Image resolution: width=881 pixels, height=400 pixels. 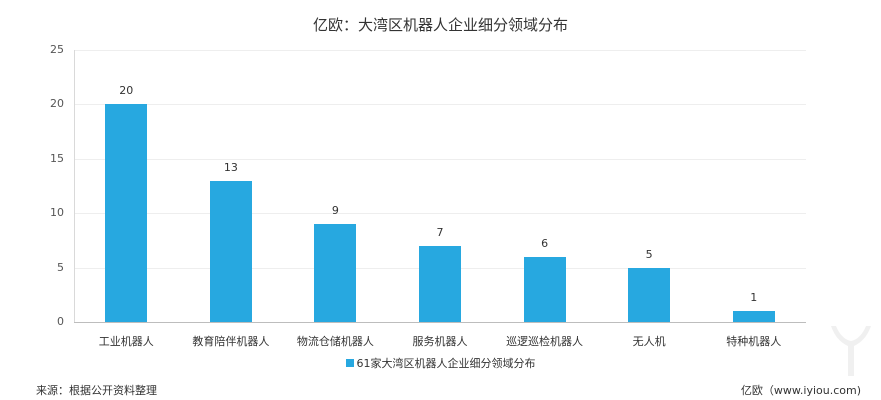 What do you see at coordinates (440, 341) in the screenshot?
I see `x-tick-label: 服务机器人` at bounding box center [440, 341].